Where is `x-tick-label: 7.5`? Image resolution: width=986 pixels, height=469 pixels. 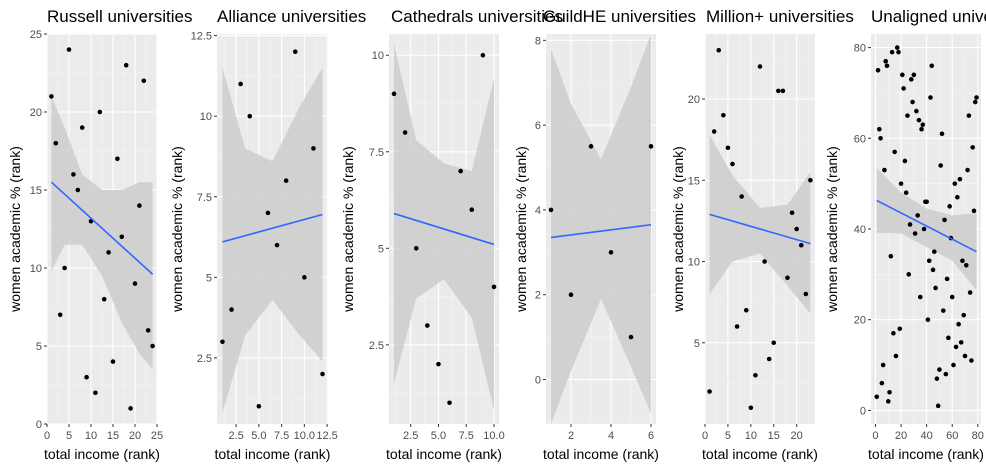 x-tick-label: 7.5 is located at coordinates (281, 436).